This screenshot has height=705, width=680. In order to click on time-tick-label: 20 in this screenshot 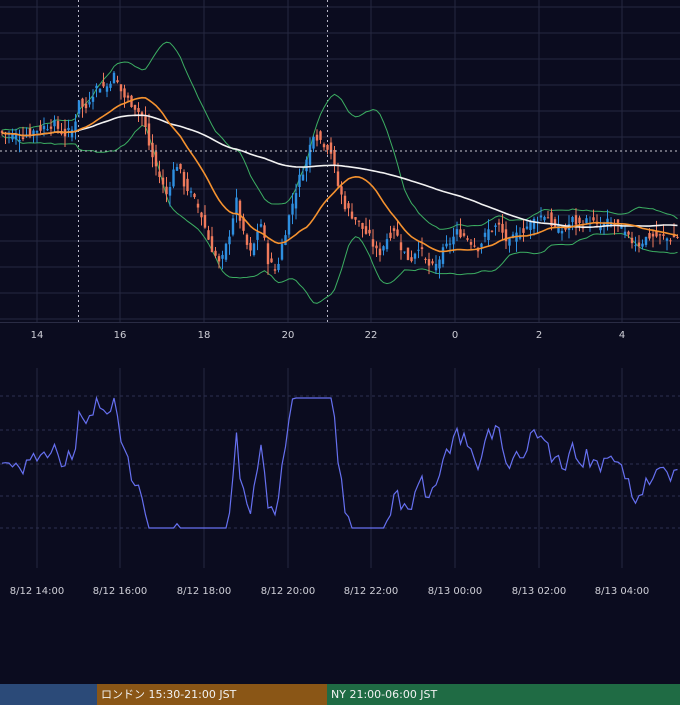, I will do `click(288, 335)`.